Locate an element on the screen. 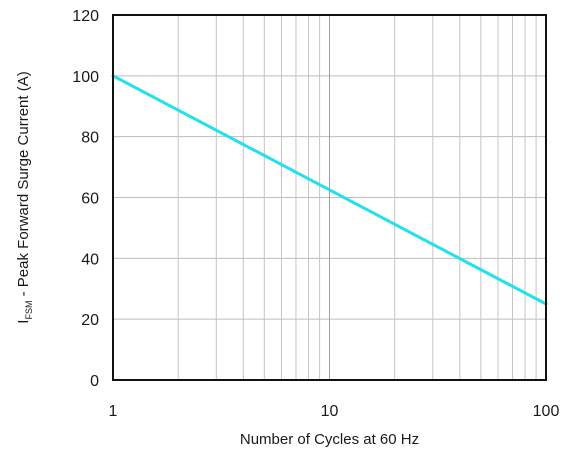 This screenshot has width=572, height=453. y-axis-title-rest: - Peak Forward Surge Current (A) is located at coordinates (23, 185).